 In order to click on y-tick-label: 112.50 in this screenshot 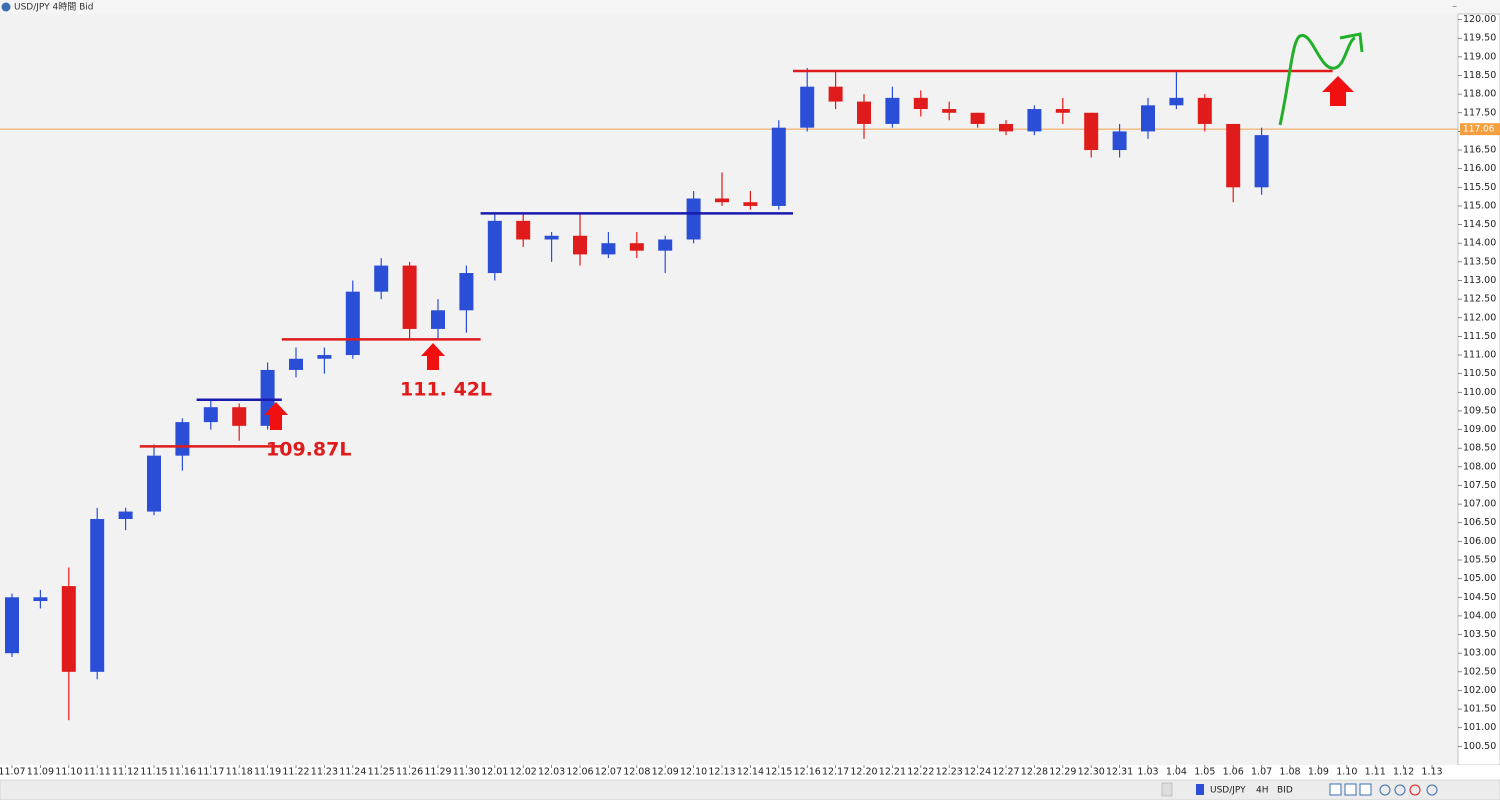, I will do `click(1479, 299)`.